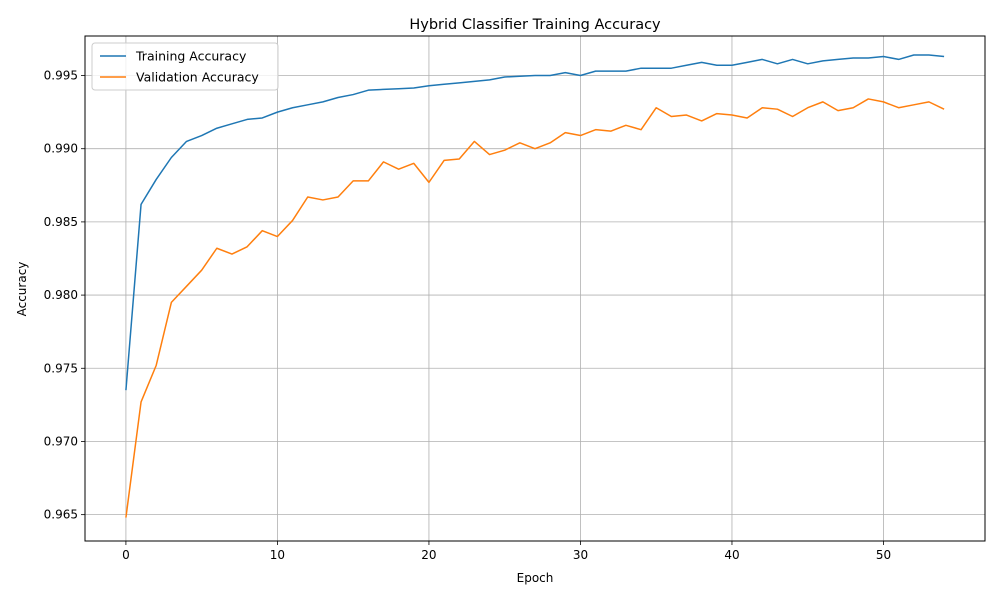  What do you see at coordinates (883, 555) in the screenshot?
I see `x-tick-label: 50` at bounding box center [883, 555].